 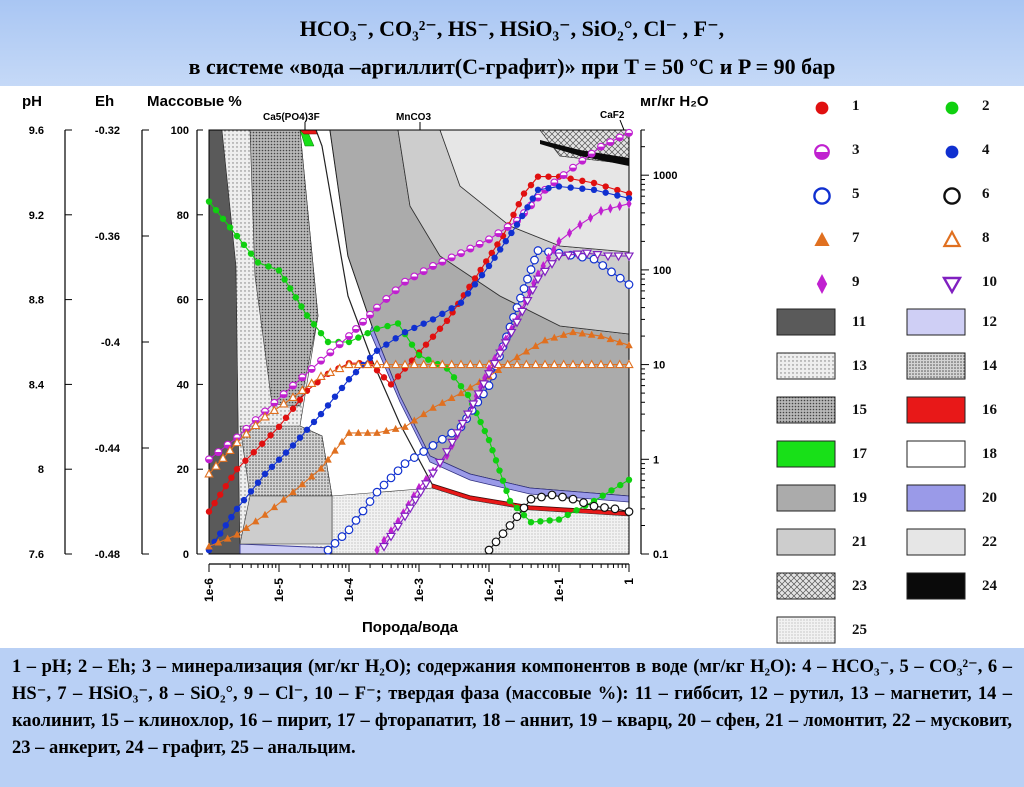 I want to click on legend-number: 3, so click(x=856, y=150).